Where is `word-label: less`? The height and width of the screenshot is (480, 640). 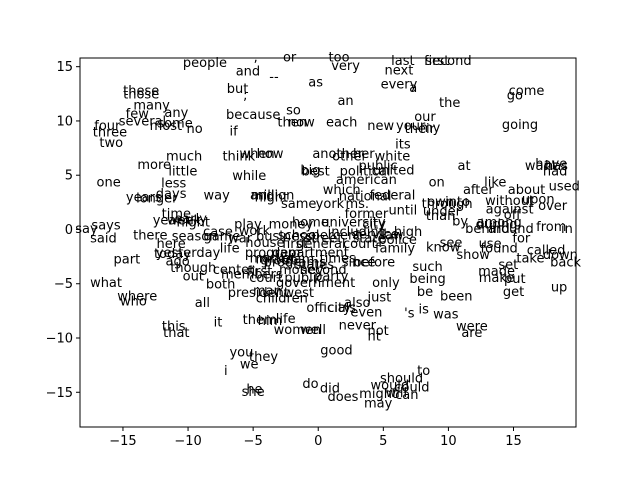
word-label: less is located at coordinates (173, 183).